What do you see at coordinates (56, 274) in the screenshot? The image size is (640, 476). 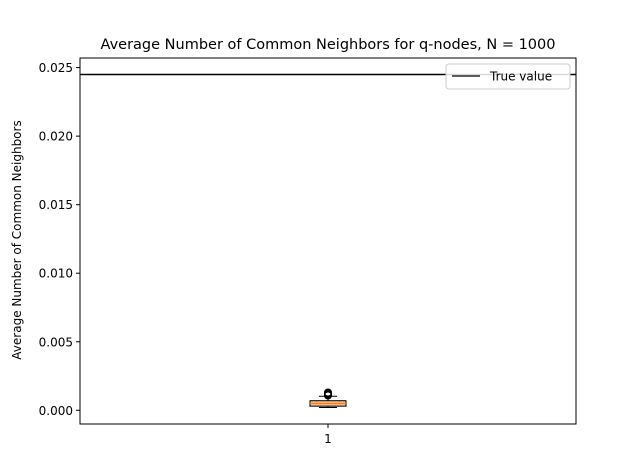 I see `y-tick-label: 0.010` at bounding box center [56, 274].